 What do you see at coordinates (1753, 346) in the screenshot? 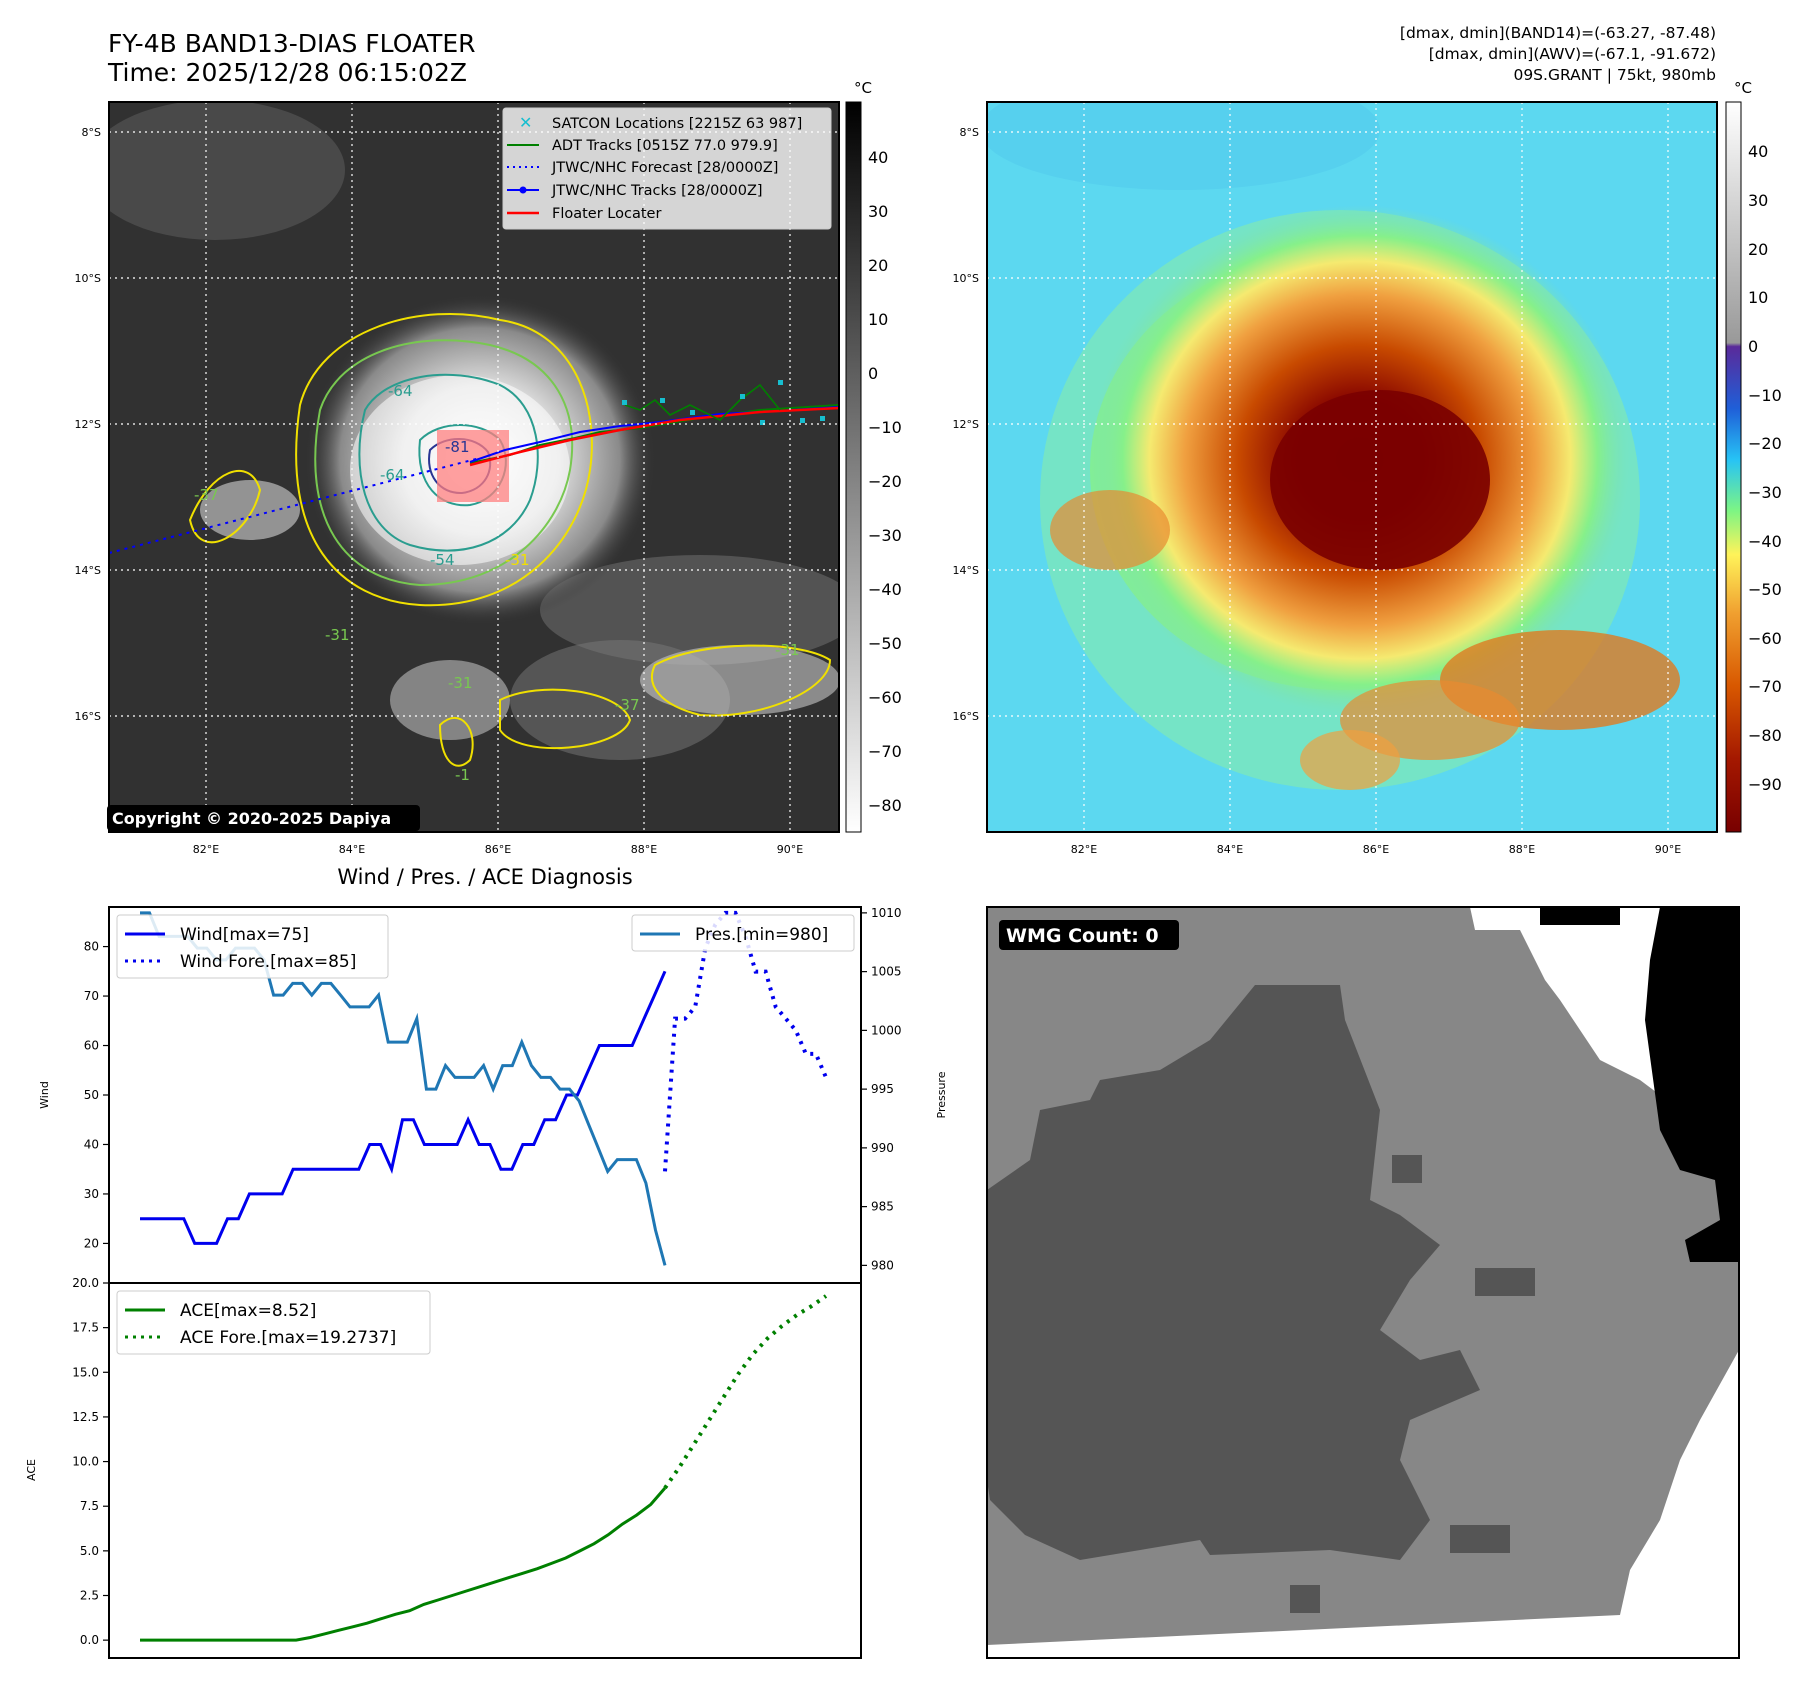
I see `svg-text: 0` at bounding box center [1753, 346].